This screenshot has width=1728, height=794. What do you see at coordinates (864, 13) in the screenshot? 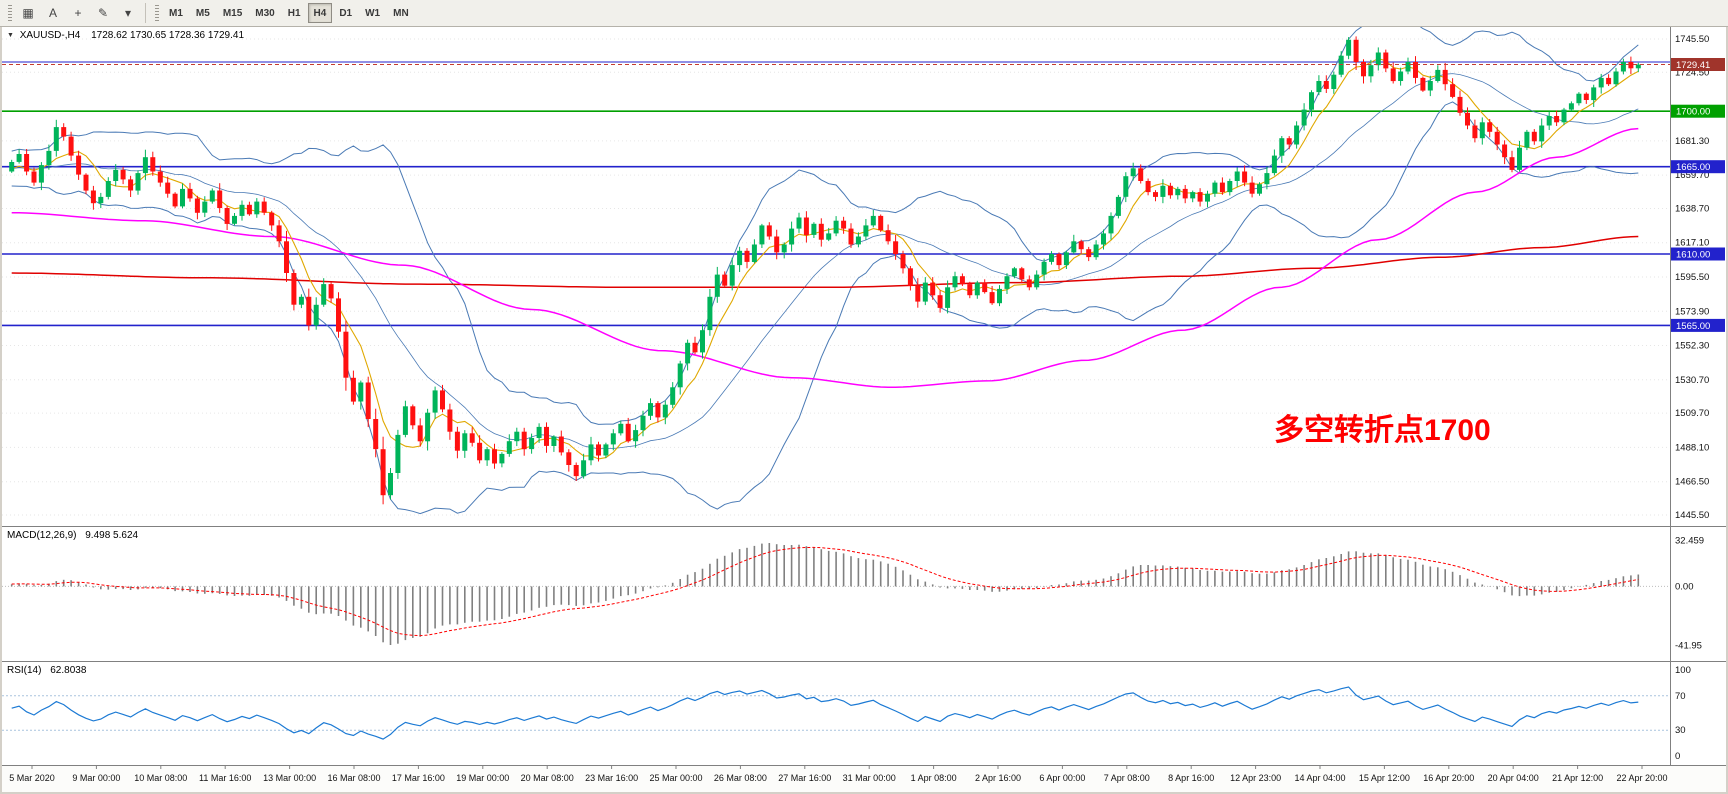
I see `toolbar: ▦ A + ✎ ▾ M1 M5 M15 M30 H1 H4 D1 W1 MN` at bounding box center [864, 13].